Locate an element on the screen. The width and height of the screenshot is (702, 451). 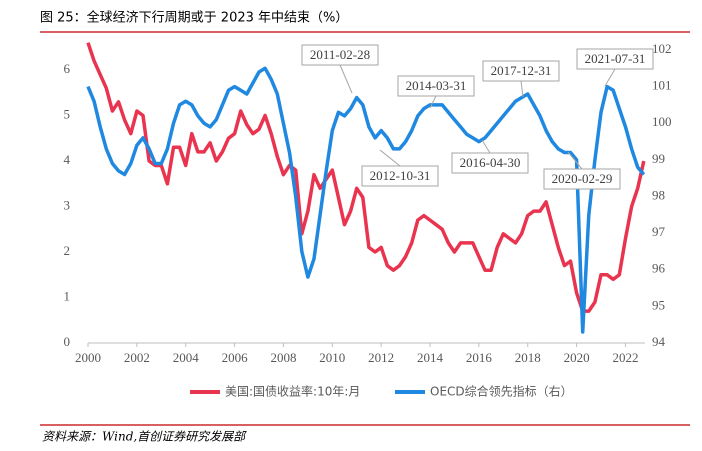
x-tick-label: 2004 is located at coordinates (186, 357).